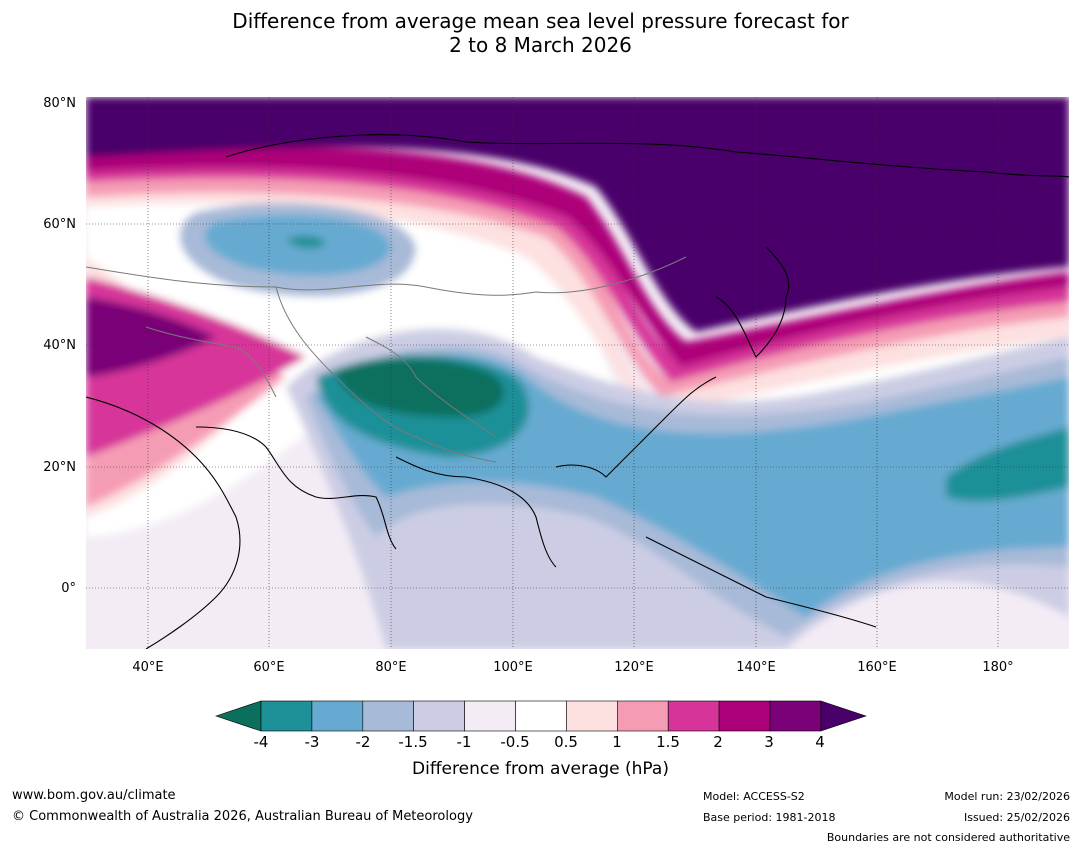 The width and height of the screenshot is (1081, 850). I want to click on lon-label-120e: 120°E, so click(634, 667).